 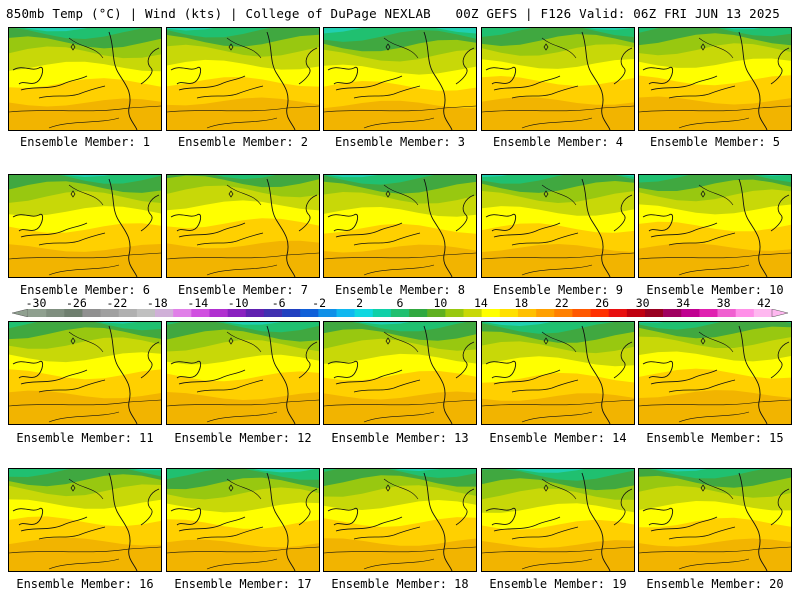 What do you see at coordinates (400, 303) in the screenshot?
I see `colorbar-tick-label: 6` at bounding box center [400, 303].